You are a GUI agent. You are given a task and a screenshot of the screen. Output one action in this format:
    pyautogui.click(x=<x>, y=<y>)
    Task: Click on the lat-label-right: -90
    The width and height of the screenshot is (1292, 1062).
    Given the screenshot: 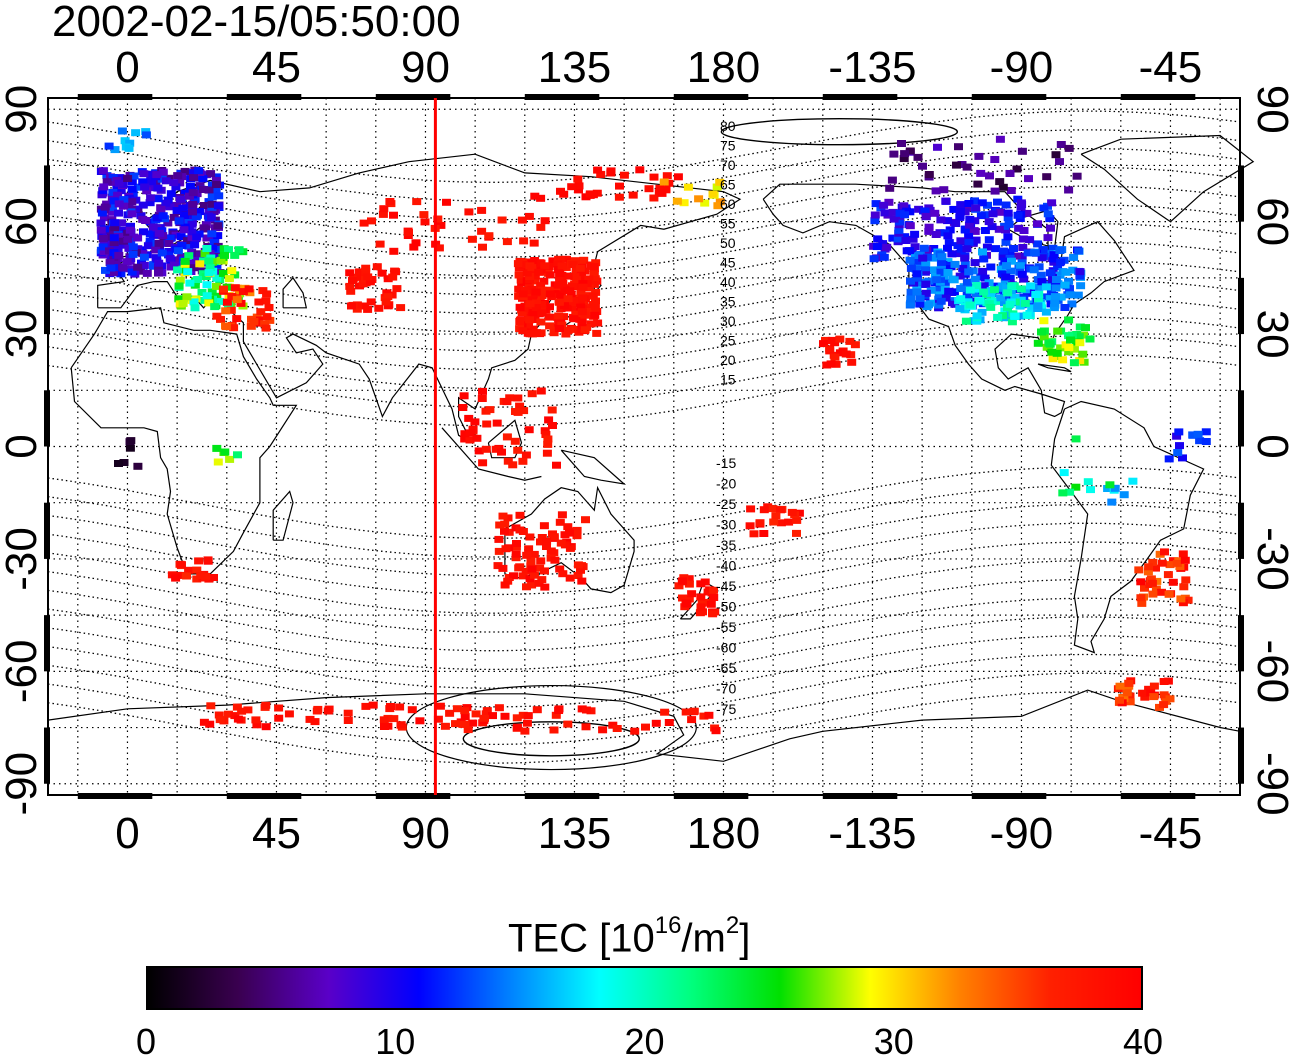 What is the action you would take?
    pyautogui.click(x=1270, y=784)
    